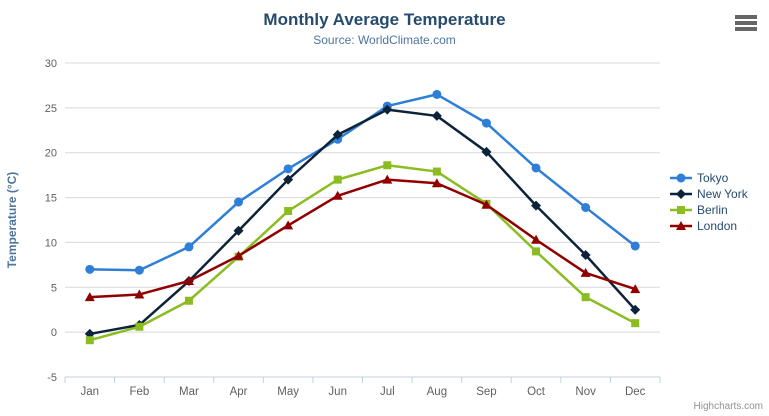 Image resolution: width=769 pixels, height=416 pixels. What do you see at coordinates (90, 392) in the screenshot?
I see `x-axis-tick-label: Jan` at bounding box center [90, 392].